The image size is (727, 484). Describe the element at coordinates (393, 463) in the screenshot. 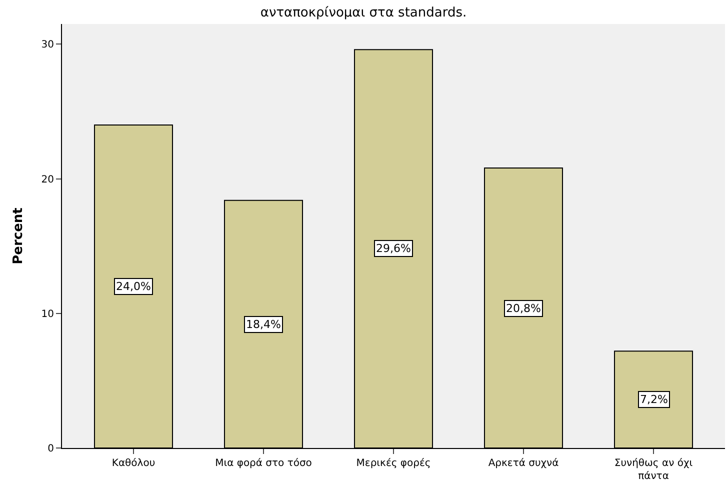

I see `x-tick-label: Μερικές φορές` at that location.